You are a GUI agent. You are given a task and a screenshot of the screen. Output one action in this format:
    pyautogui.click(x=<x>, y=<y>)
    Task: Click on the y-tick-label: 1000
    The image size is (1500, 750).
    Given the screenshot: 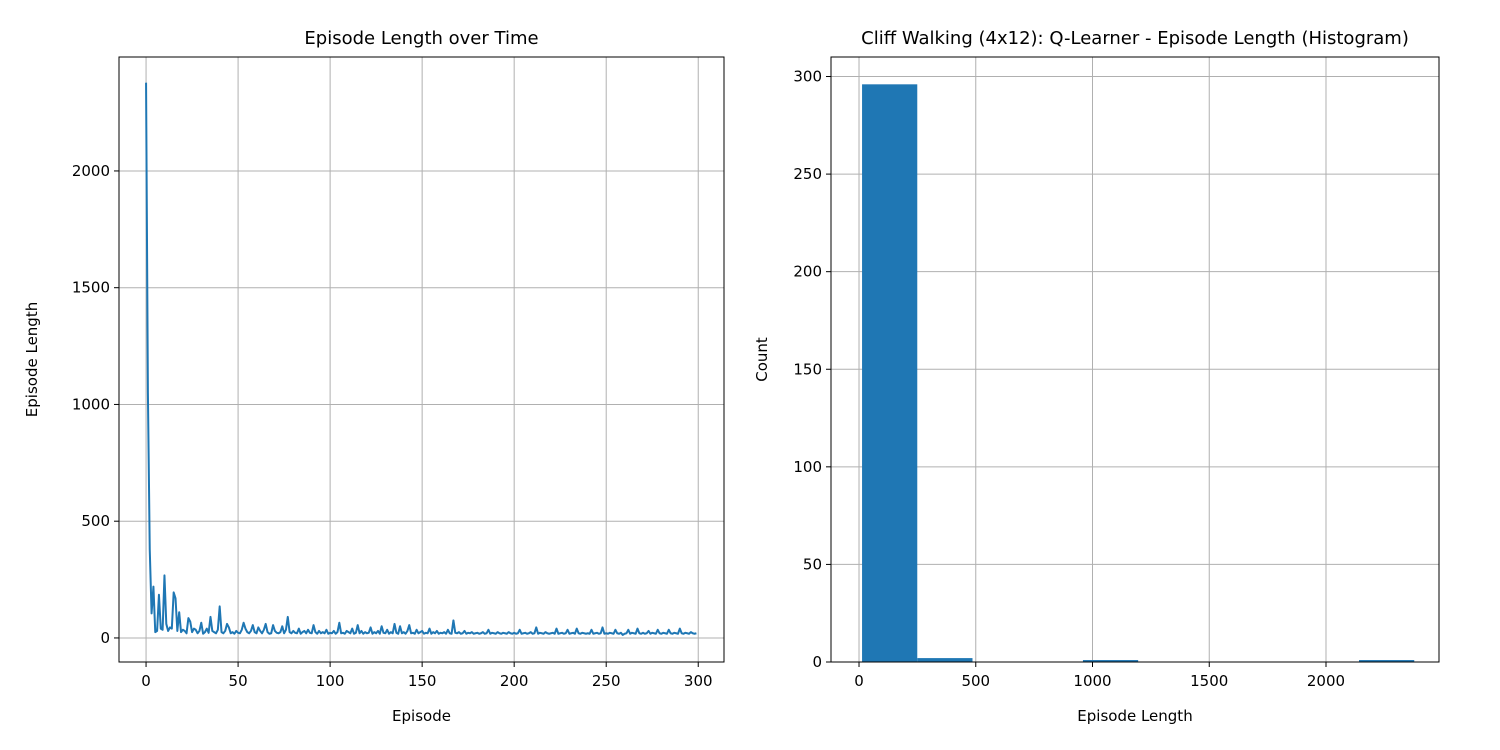 What is the action you would take?
    pyautogui.click(x=91, y=404)
    